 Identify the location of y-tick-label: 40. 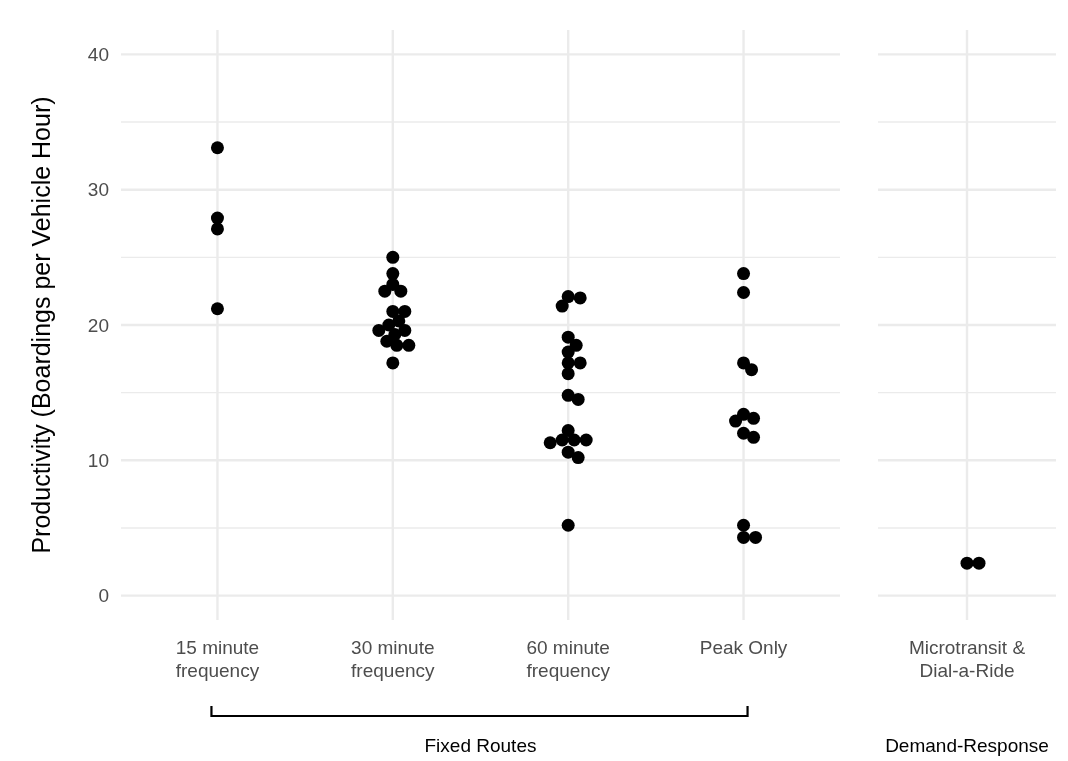
(98, 55).